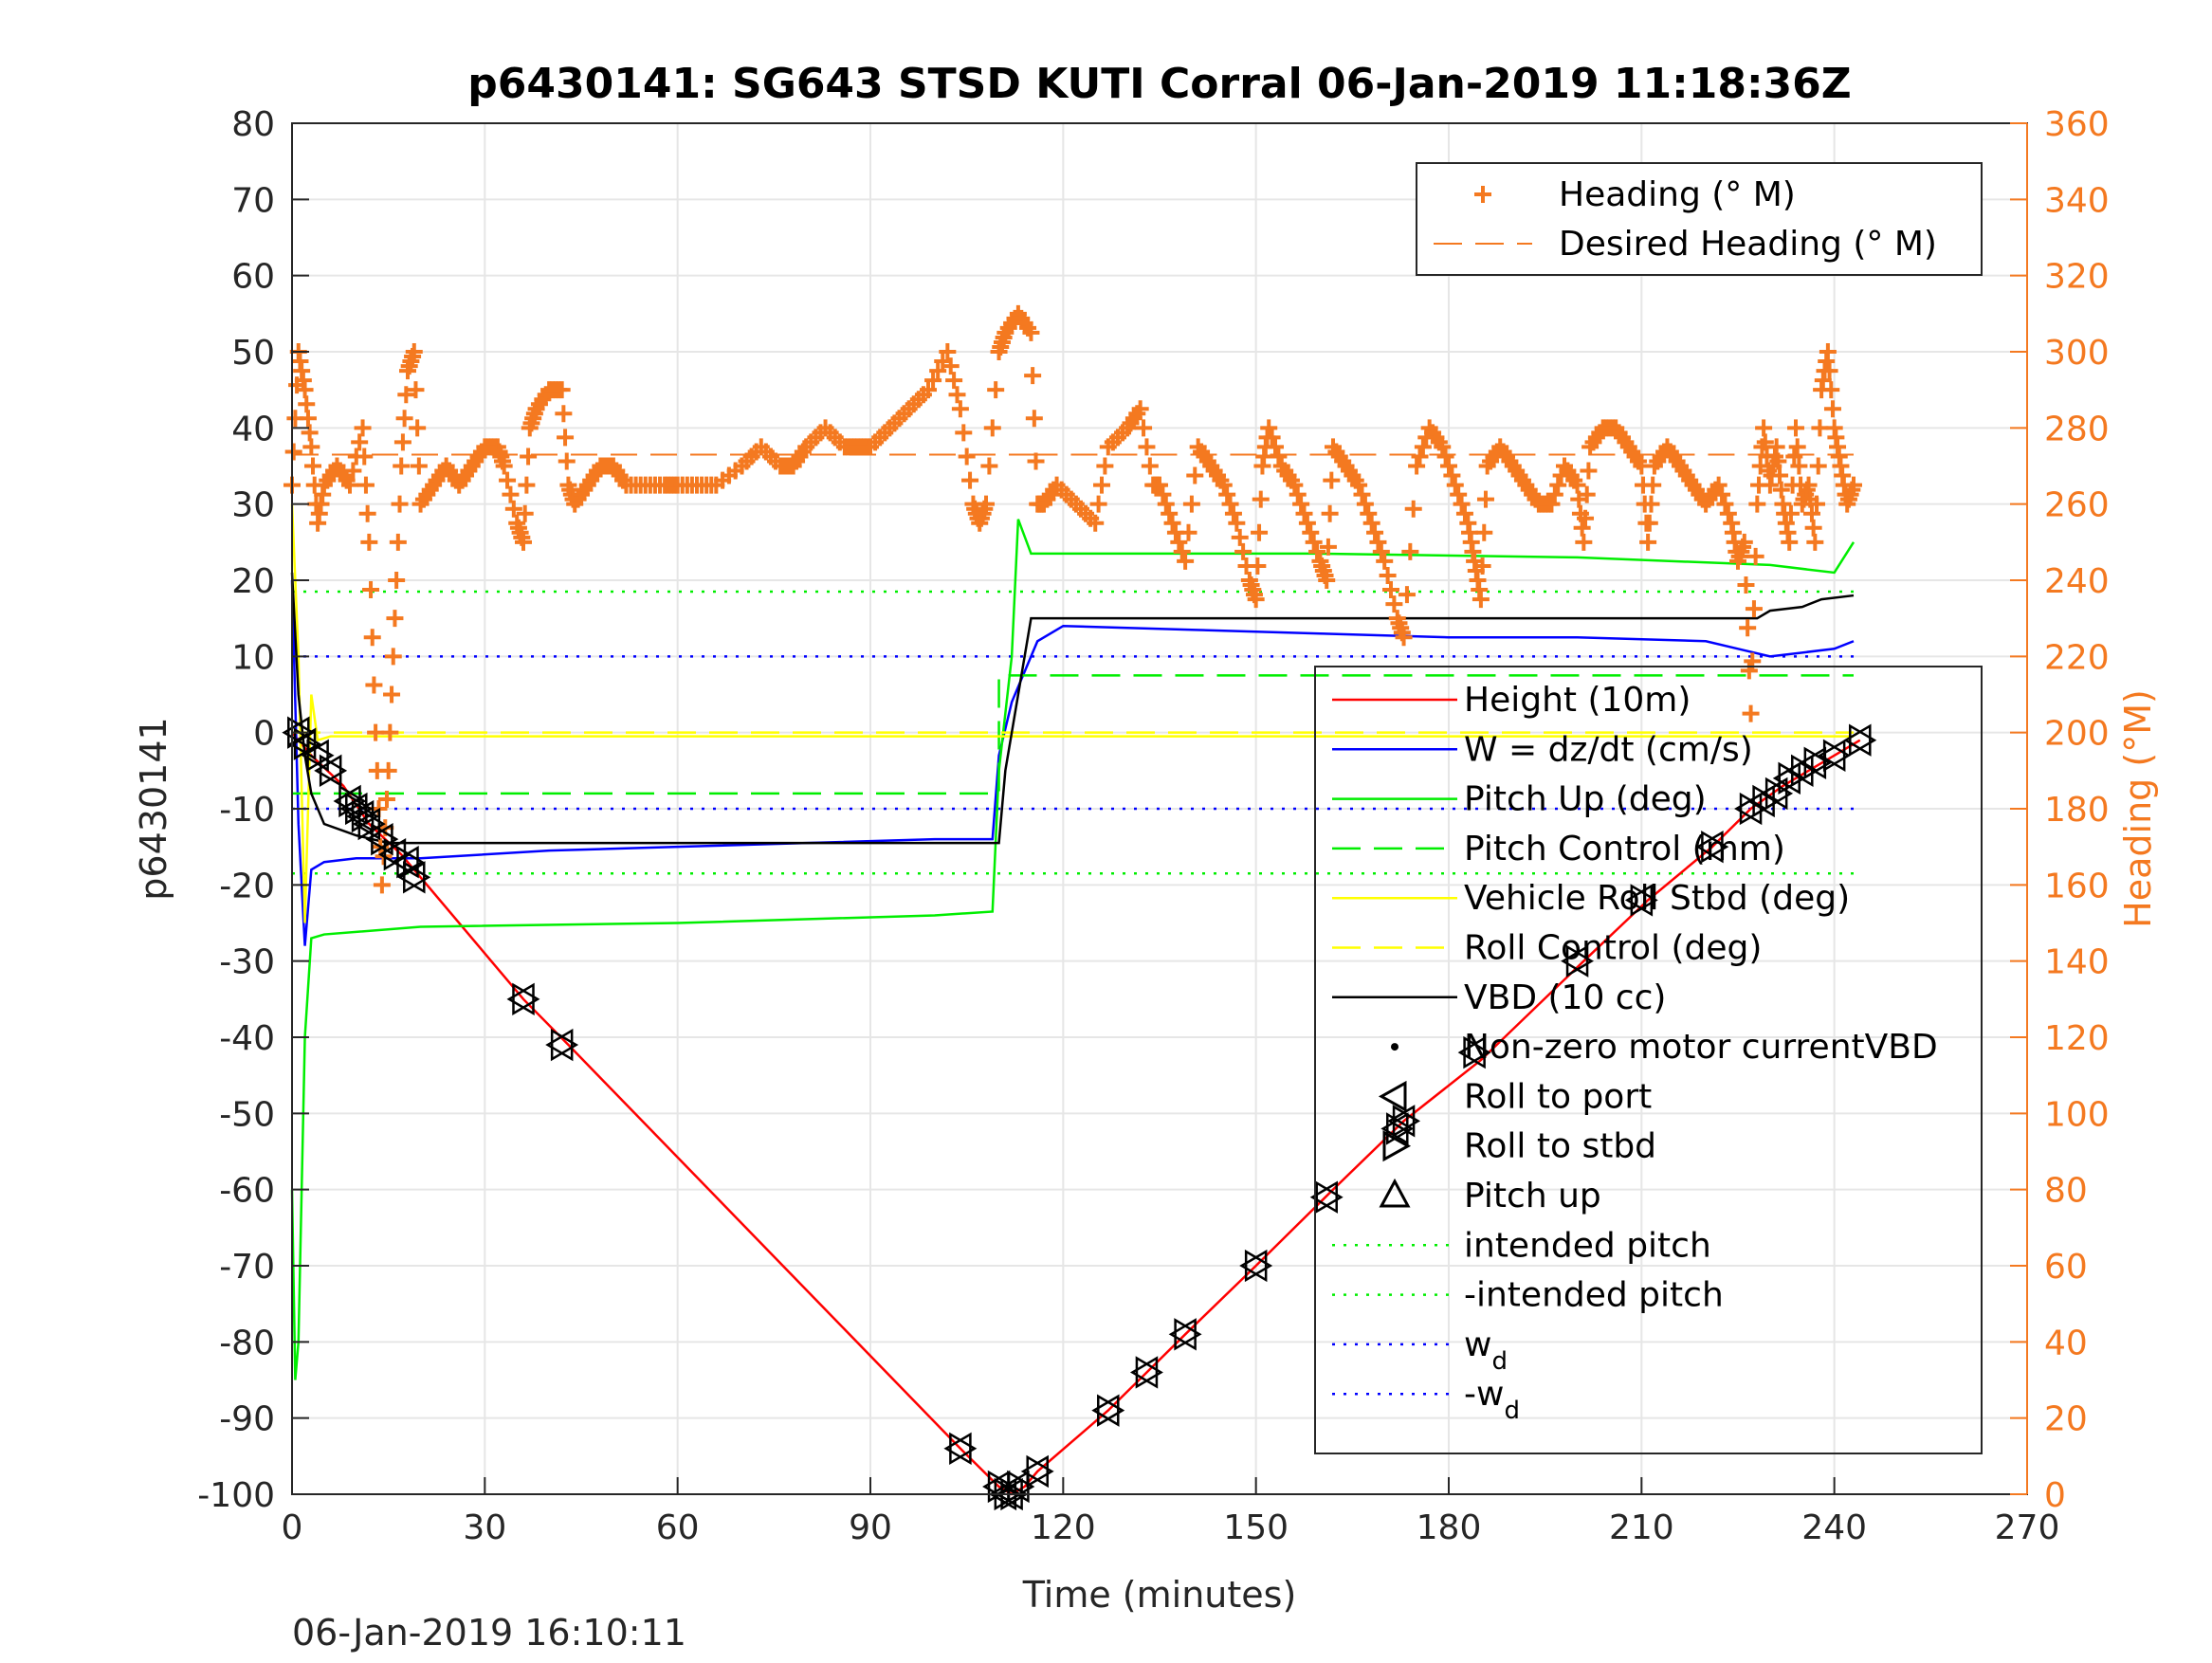 Image resolution: width=2212 pixels, height=1663 pixels. I want to click on y-tick-label-right: 60, so click(2066, 1267).